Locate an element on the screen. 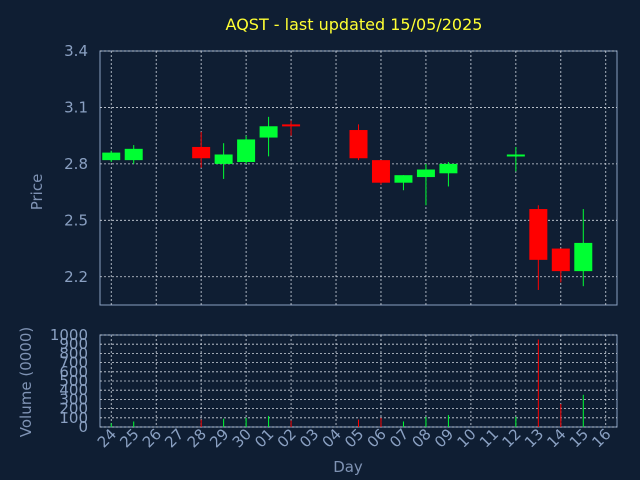 This screenshot has width=640, height=480. volume-tick-label: 300 is located at coordinates (73, 399).